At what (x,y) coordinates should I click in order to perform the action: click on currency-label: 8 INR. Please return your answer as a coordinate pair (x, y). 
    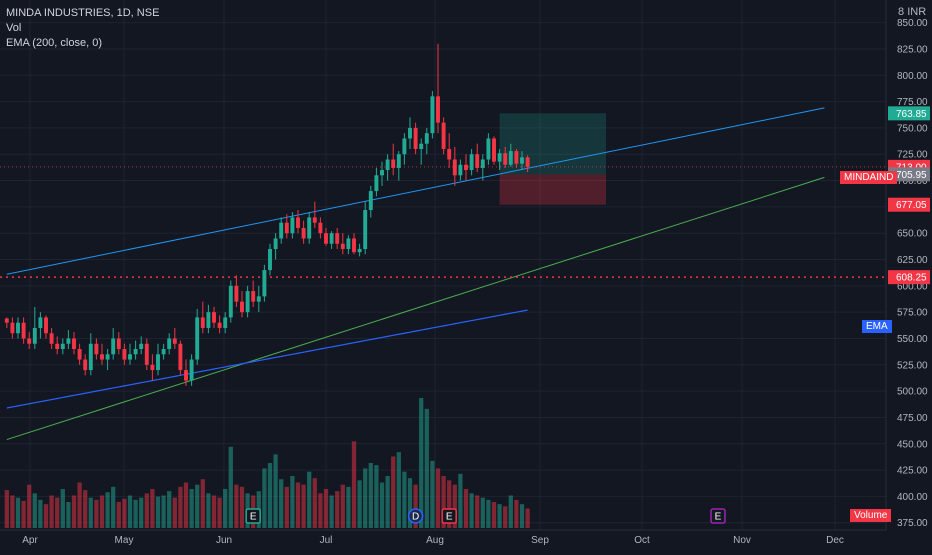
    Looking at the image, I should click on (912, 12).